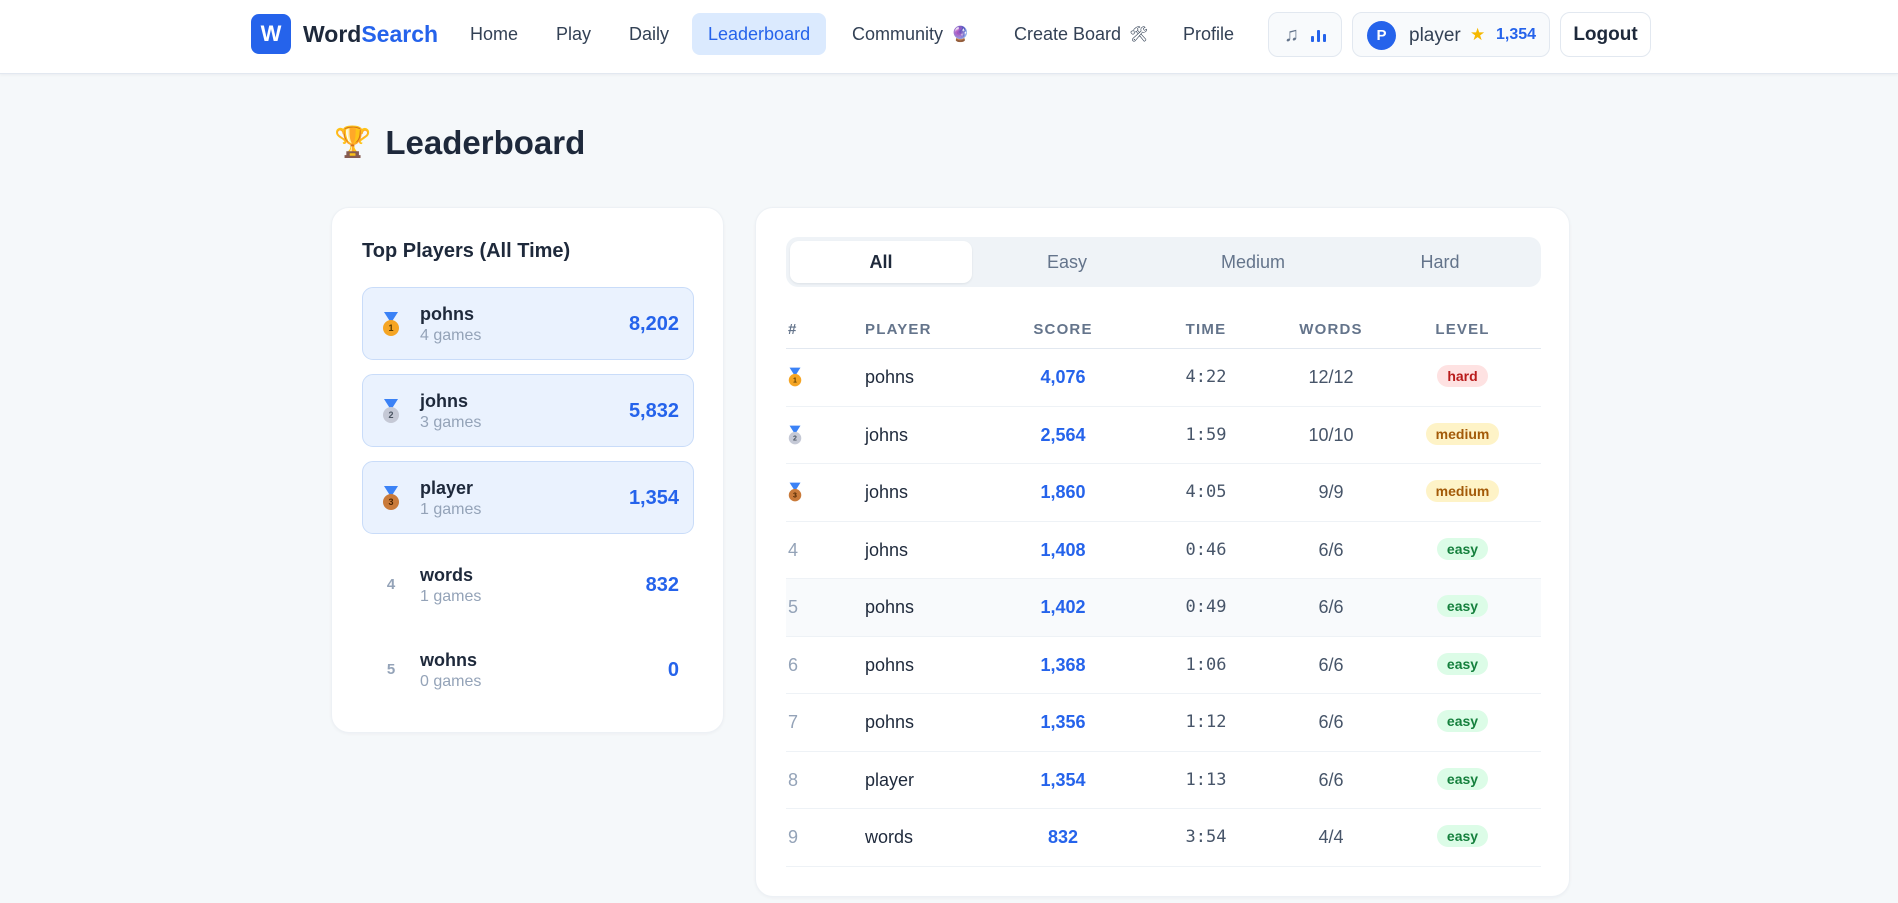  I want to click on player-cell: player, so click(890, 779).